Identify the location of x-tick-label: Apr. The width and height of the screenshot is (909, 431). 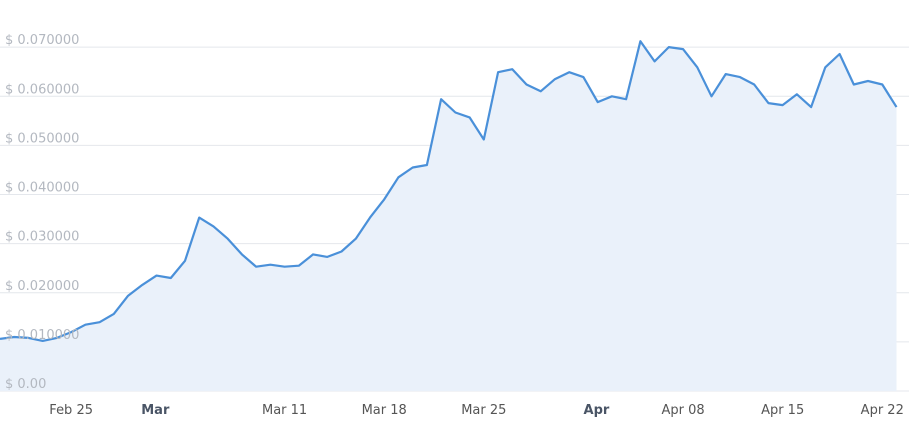
(597, 410).